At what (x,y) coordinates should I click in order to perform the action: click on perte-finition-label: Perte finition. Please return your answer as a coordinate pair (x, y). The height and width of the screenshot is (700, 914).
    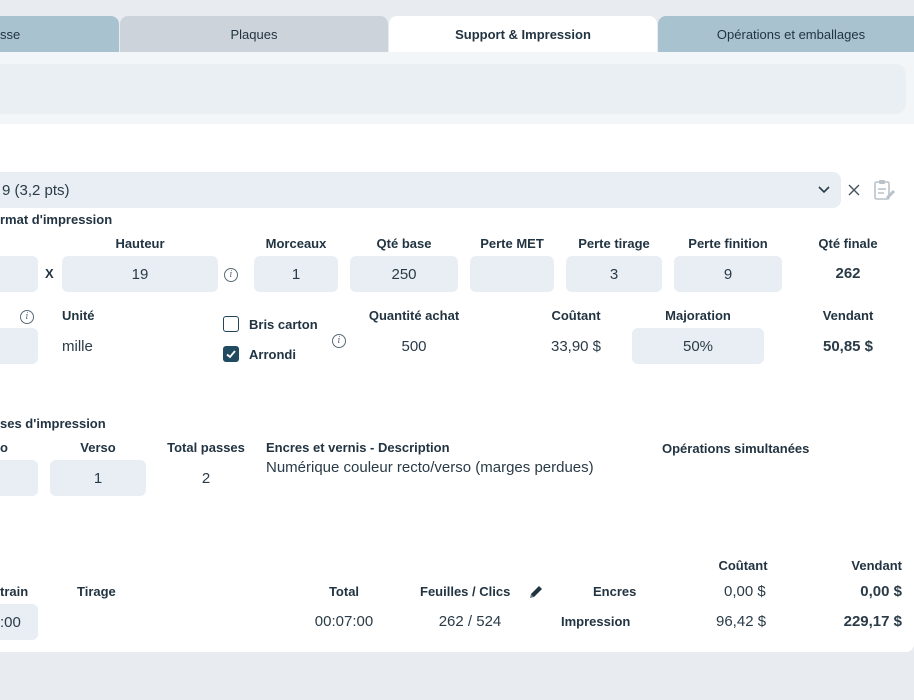
    Looking at the image, I should click on (728, 243).